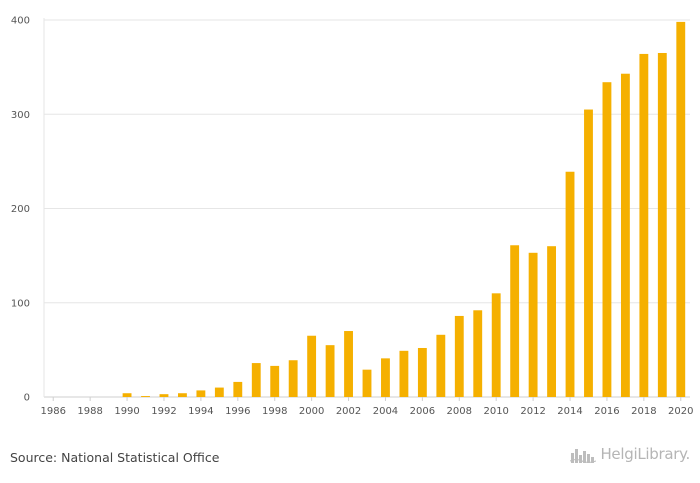 Image resolution: width=700 pixels, height=483 pixels. Describe the element at coordinates (126, 411) in the screenshot. I see `x-tick-label: 1990` at that location.